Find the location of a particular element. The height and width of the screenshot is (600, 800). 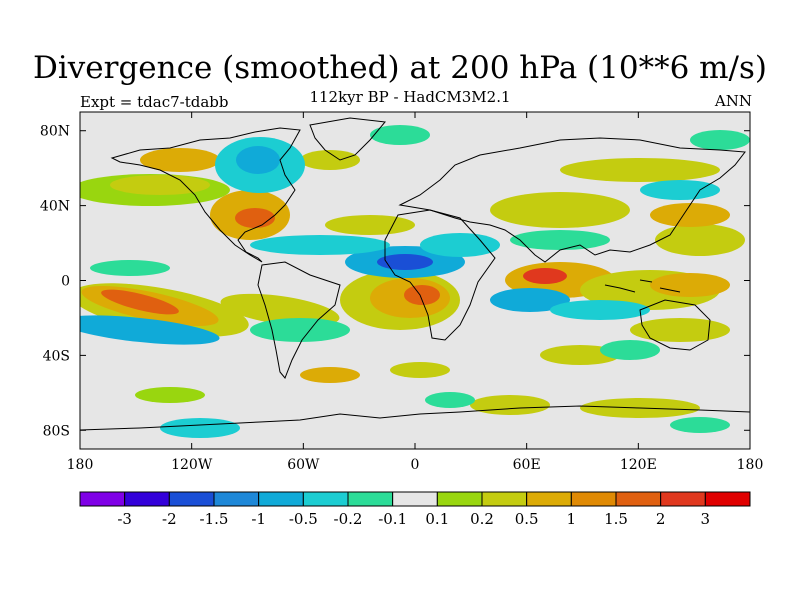

coast-antarctica is located at coordinates (415, 418).